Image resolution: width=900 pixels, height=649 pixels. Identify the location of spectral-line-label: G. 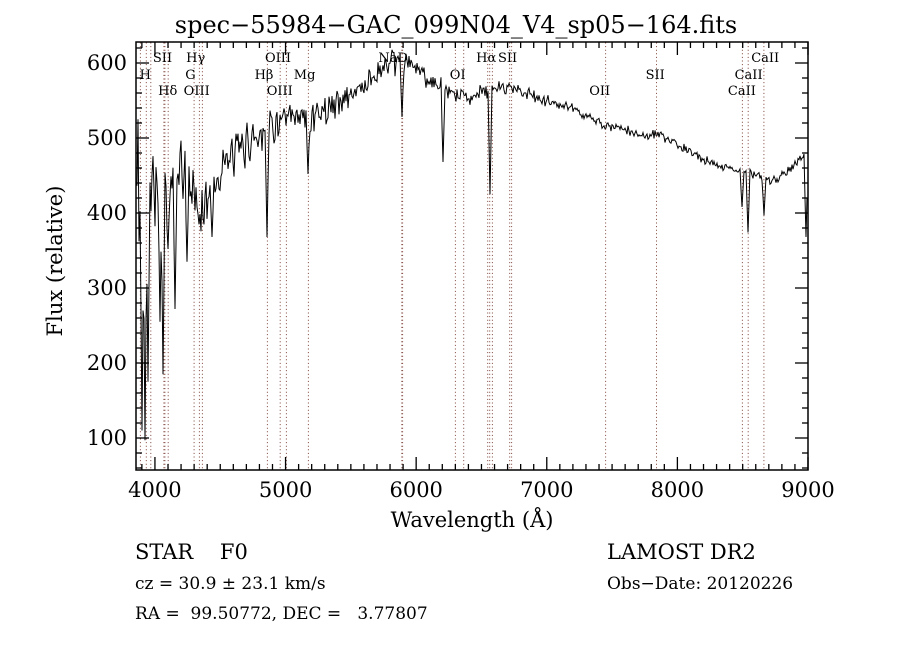
(190, 75).